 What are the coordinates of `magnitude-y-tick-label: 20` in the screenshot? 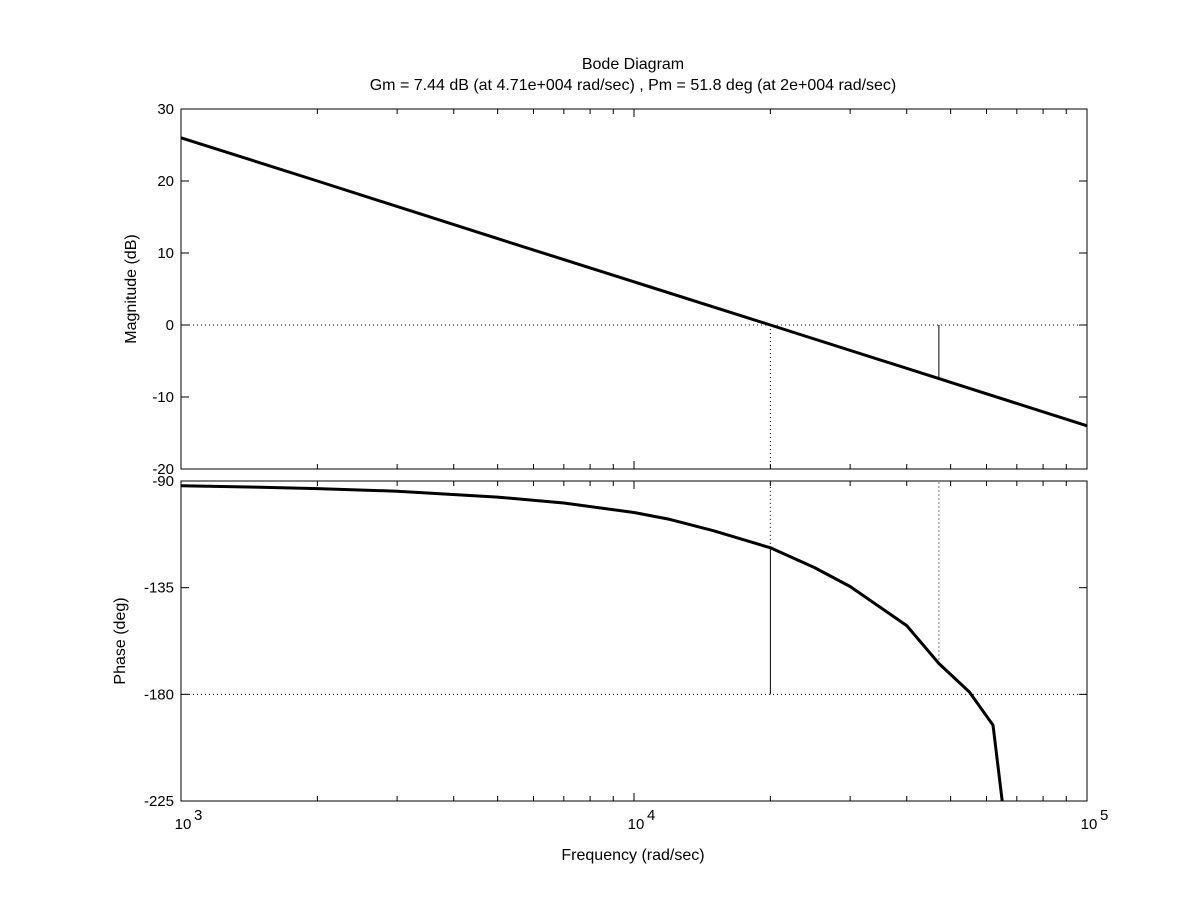 It's located at (165, 181).